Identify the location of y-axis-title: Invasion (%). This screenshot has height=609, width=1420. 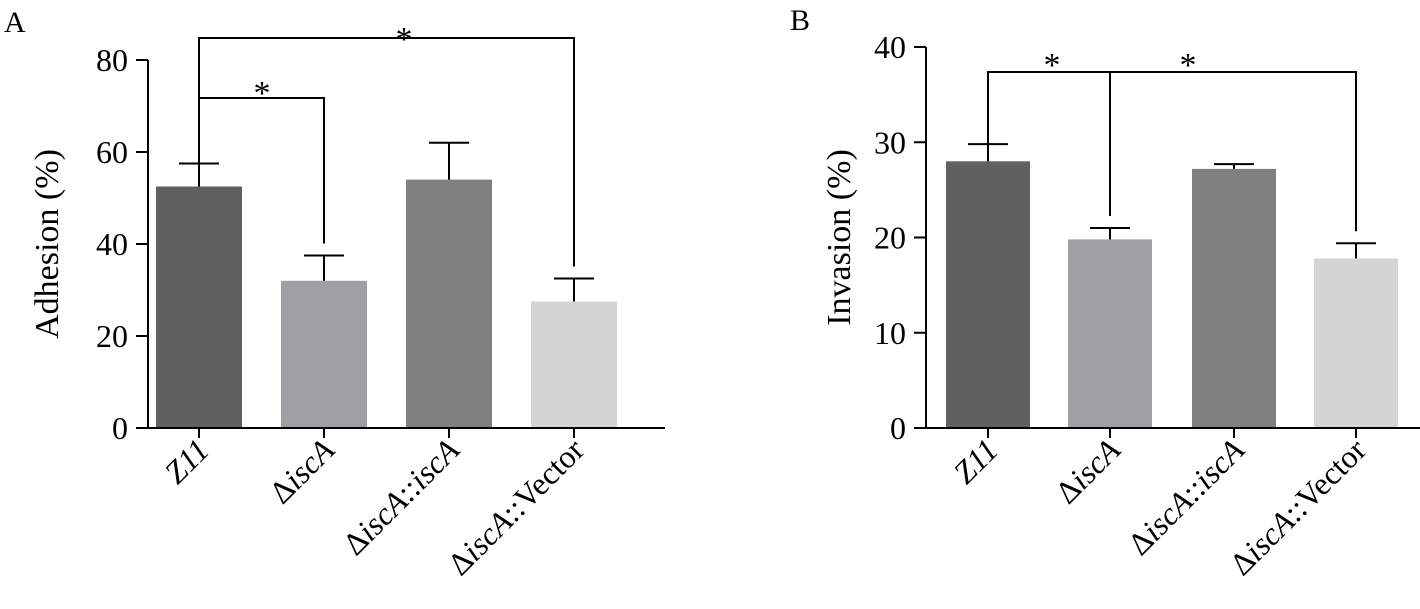
(839, 237).